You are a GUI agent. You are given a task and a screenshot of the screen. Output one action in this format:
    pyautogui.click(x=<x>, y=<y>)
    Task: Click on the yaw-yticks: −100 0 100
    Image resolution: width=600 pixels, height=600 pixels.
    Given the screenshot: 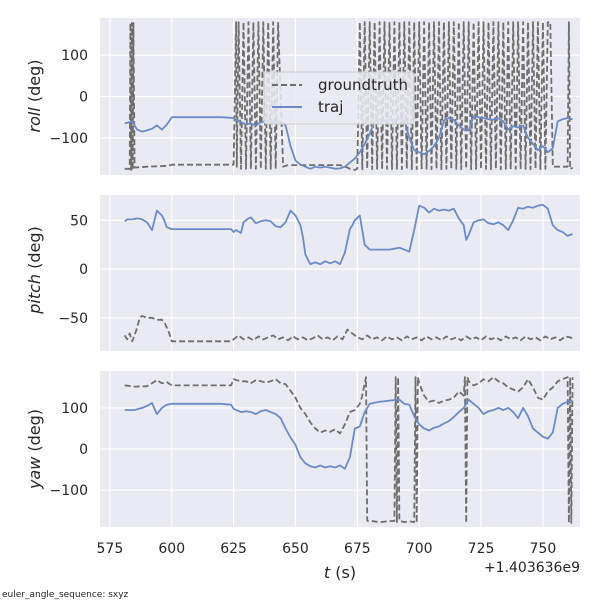 What is the action you would take?
    pyautogui.click(x=69, y=450)
    